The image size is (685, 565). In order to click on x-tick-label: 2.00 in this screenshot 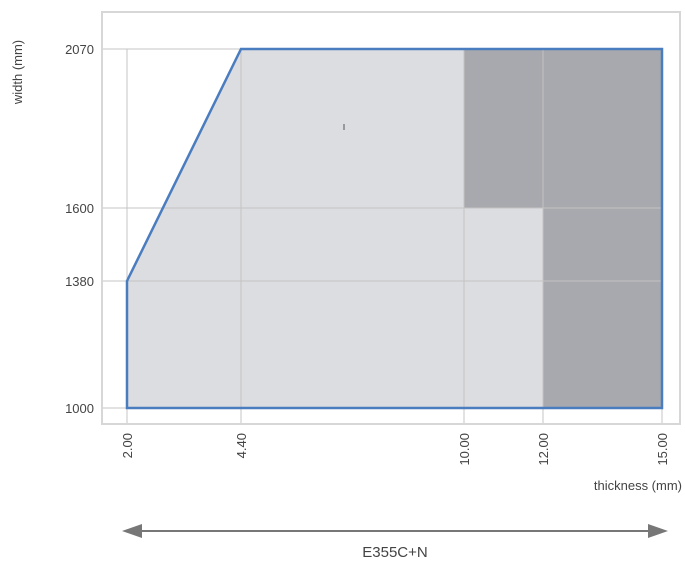, I will do `click(127, 445)`.